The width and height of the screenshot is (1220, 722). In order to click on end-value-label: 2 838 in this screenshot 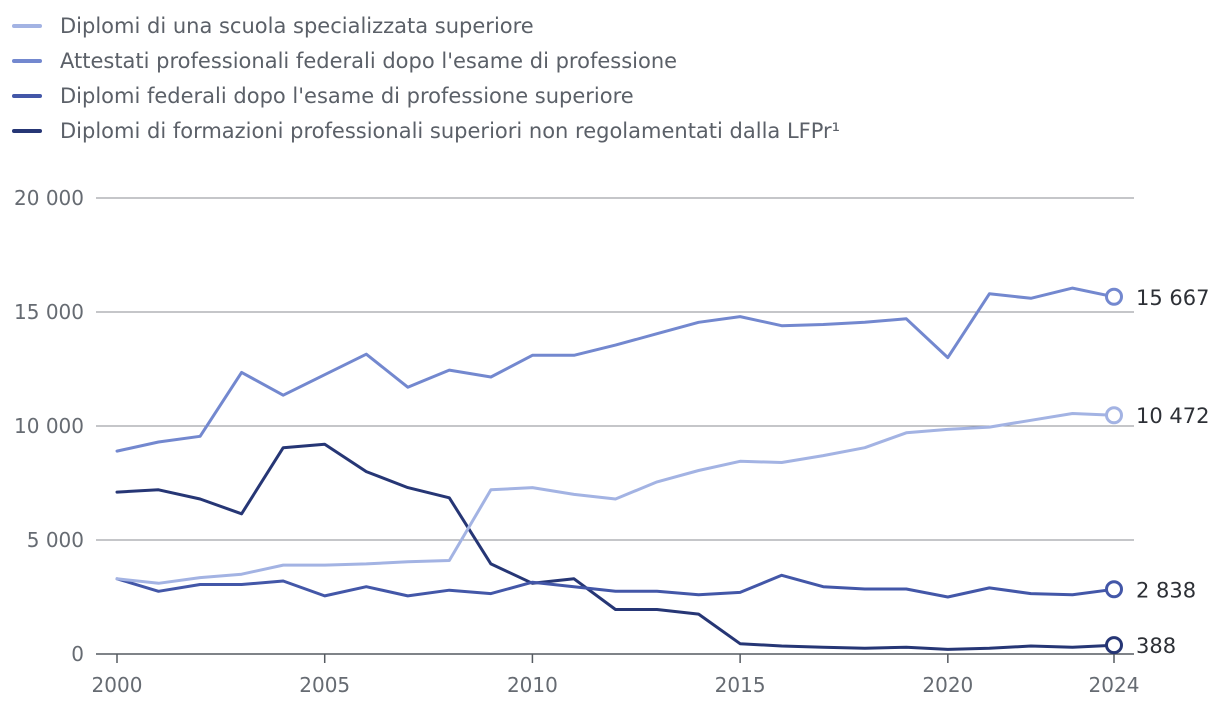, I will do `click(1166, 590)`.